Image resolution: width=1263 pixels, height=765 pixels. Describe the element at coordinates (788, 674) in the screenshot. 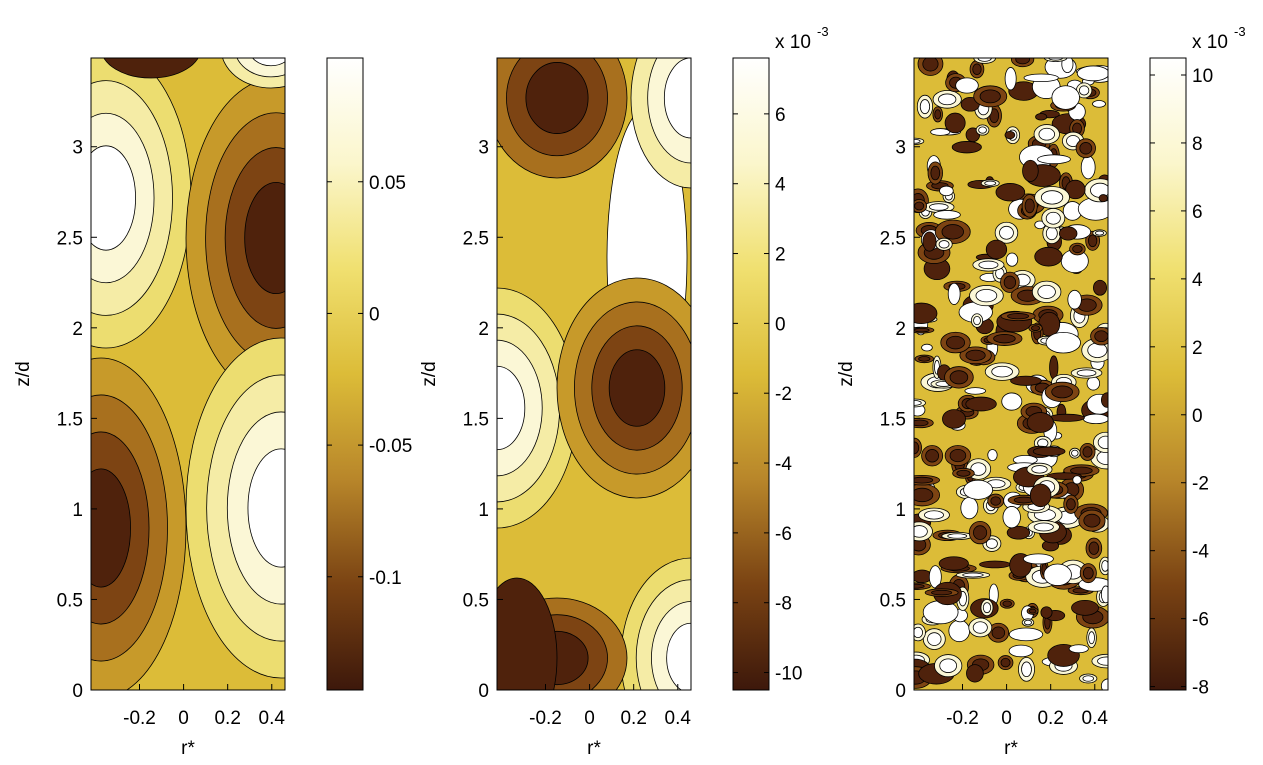

I see `colorbar-tick-label: -10` at that location.